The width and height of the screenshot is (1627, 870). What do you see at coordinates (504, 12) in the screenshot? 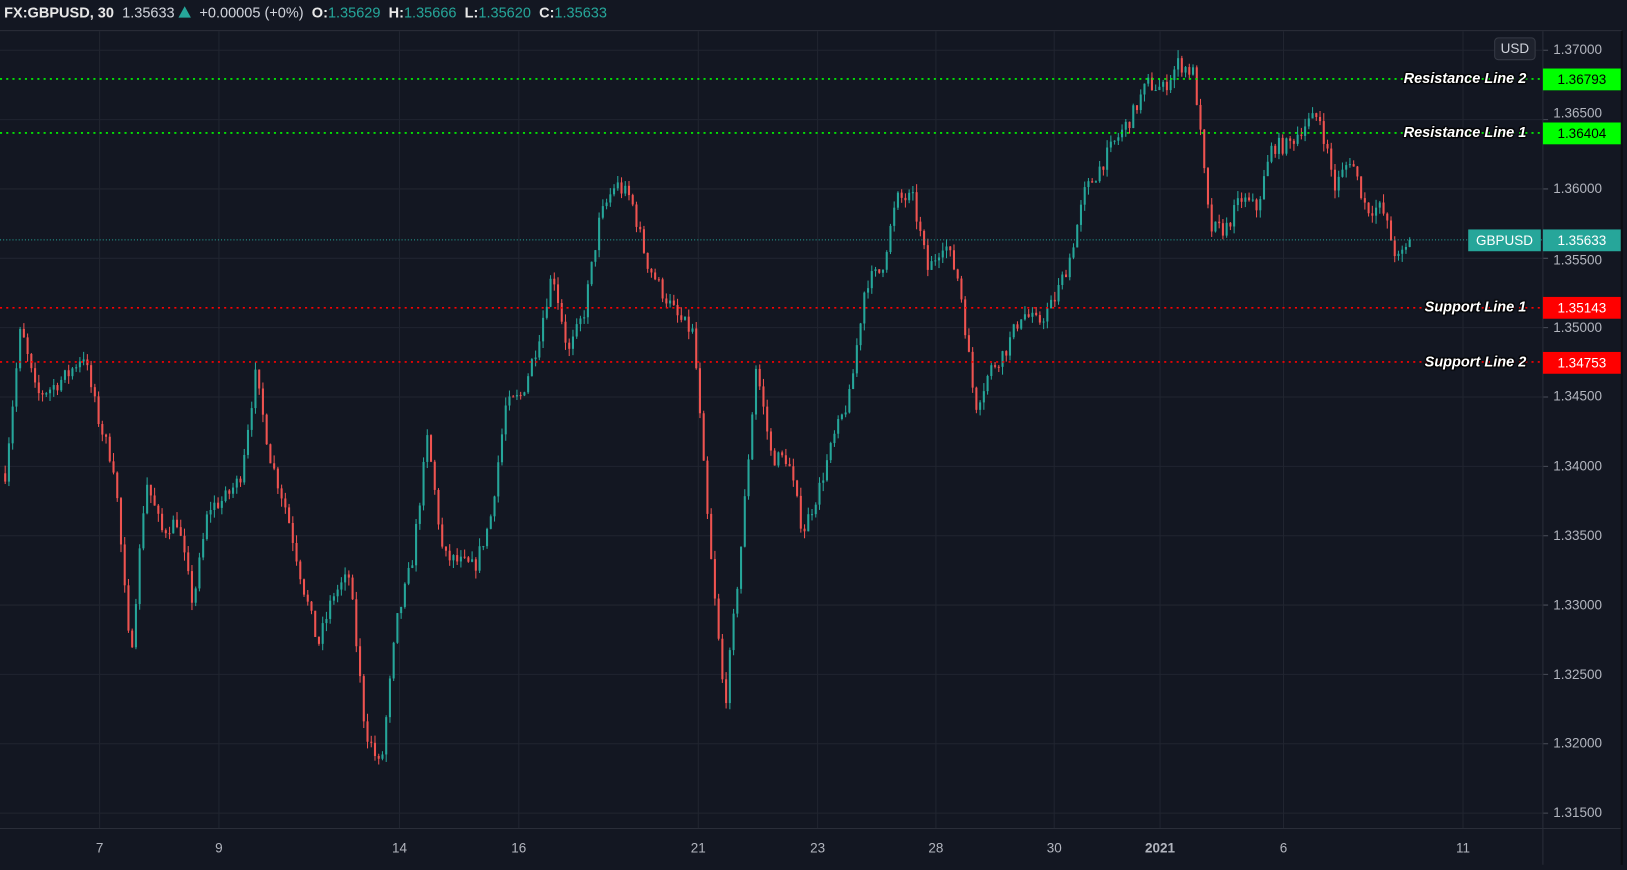
I see `low-value: 1.35620` at bounding box center [504, 12].